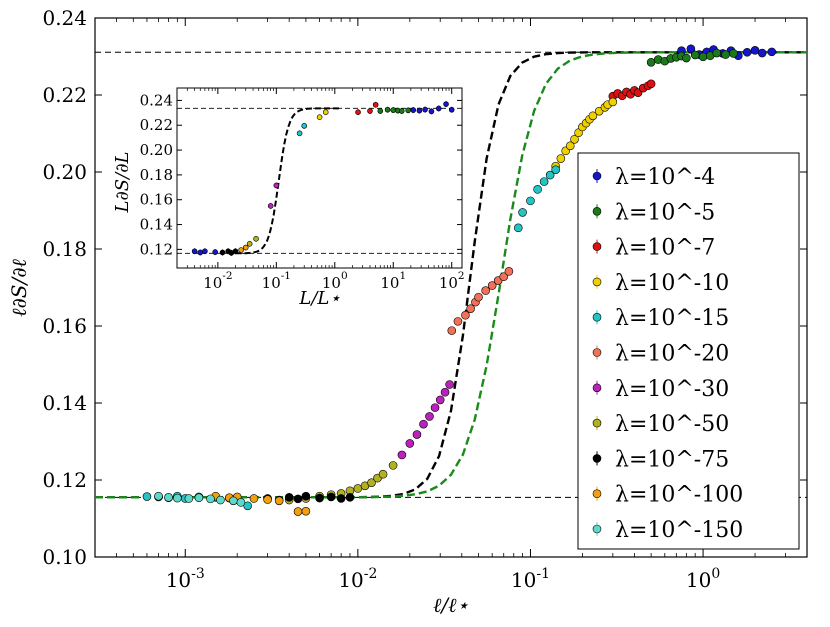 This screenshot has width=830, height=627. Describe the element at coordinates (319, 298) in the screenshot. I see `inset-x-axis-label: L/L⋆` at that location.